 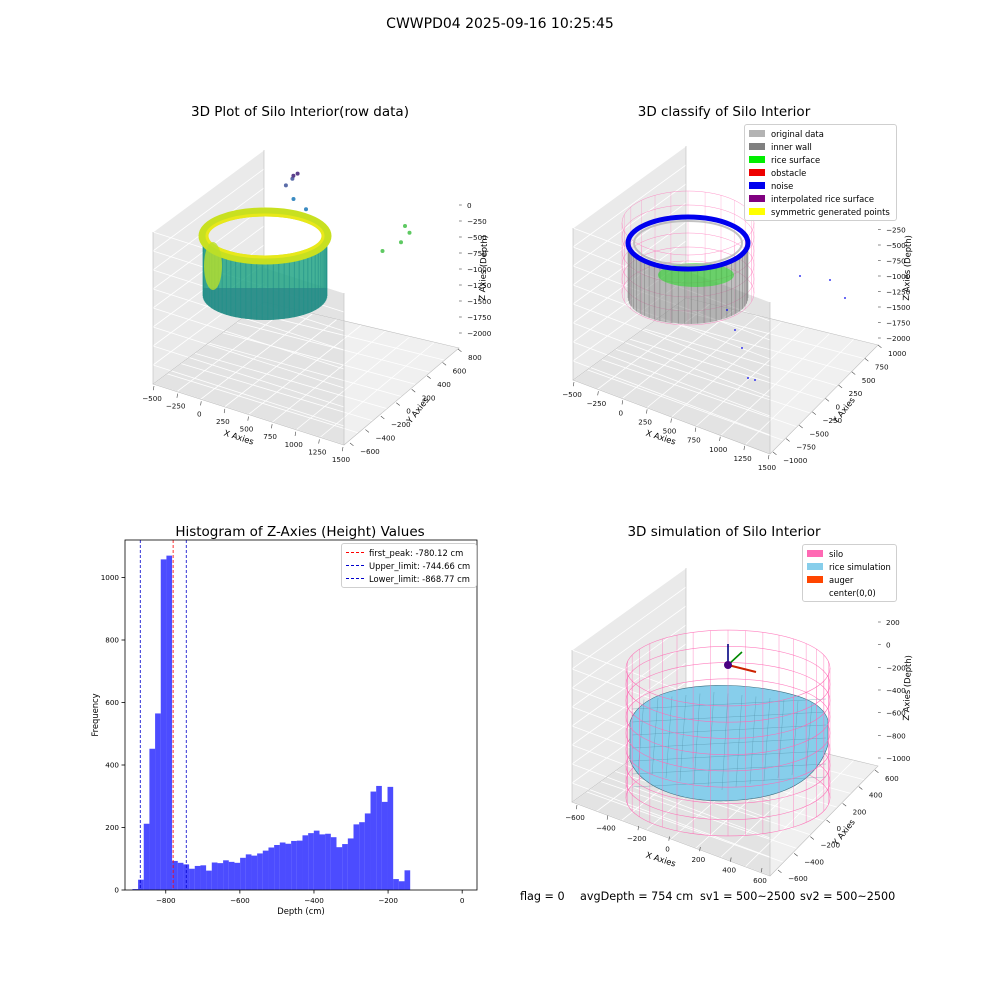 I want to click on p1-x-axis-tick-label: 500, so click(x=247, y=429).